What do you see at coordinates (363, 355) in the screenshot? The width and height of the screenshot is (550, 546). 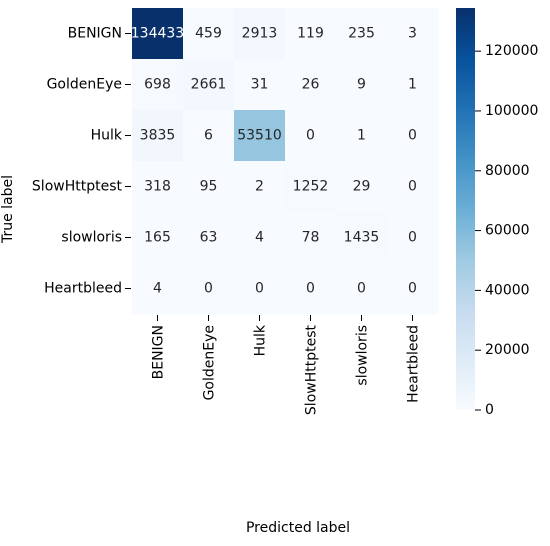 I see `x-tick-label: slowloris` at bounding box center [363, 355].